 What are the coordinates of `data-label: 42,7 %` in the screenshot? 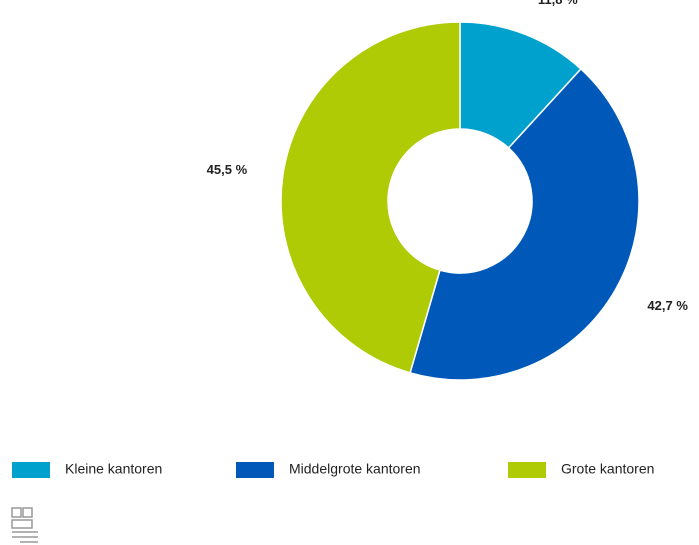 It's located at (667, 305).